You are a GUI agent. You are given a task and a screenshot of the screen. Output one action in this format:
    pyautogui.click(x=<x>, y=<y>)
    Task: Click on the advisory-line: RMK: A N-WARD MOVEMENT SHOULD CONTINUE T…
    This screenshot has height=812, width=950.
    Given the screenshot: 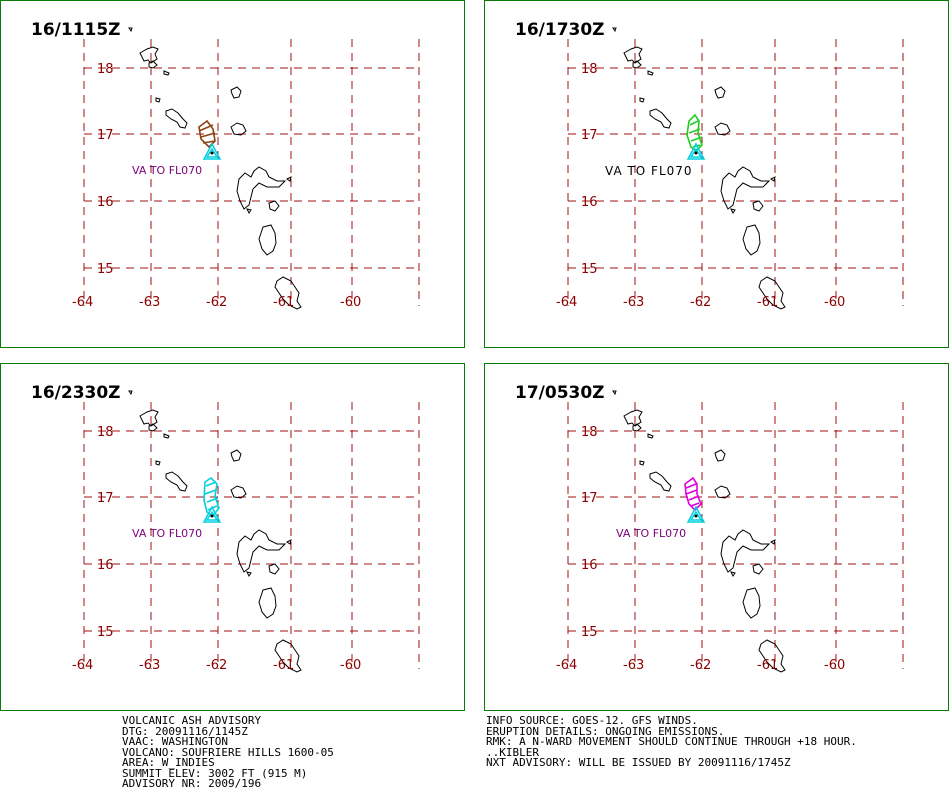 What is the action you would take?
    pyautogui.click(x=671, y=741)
    